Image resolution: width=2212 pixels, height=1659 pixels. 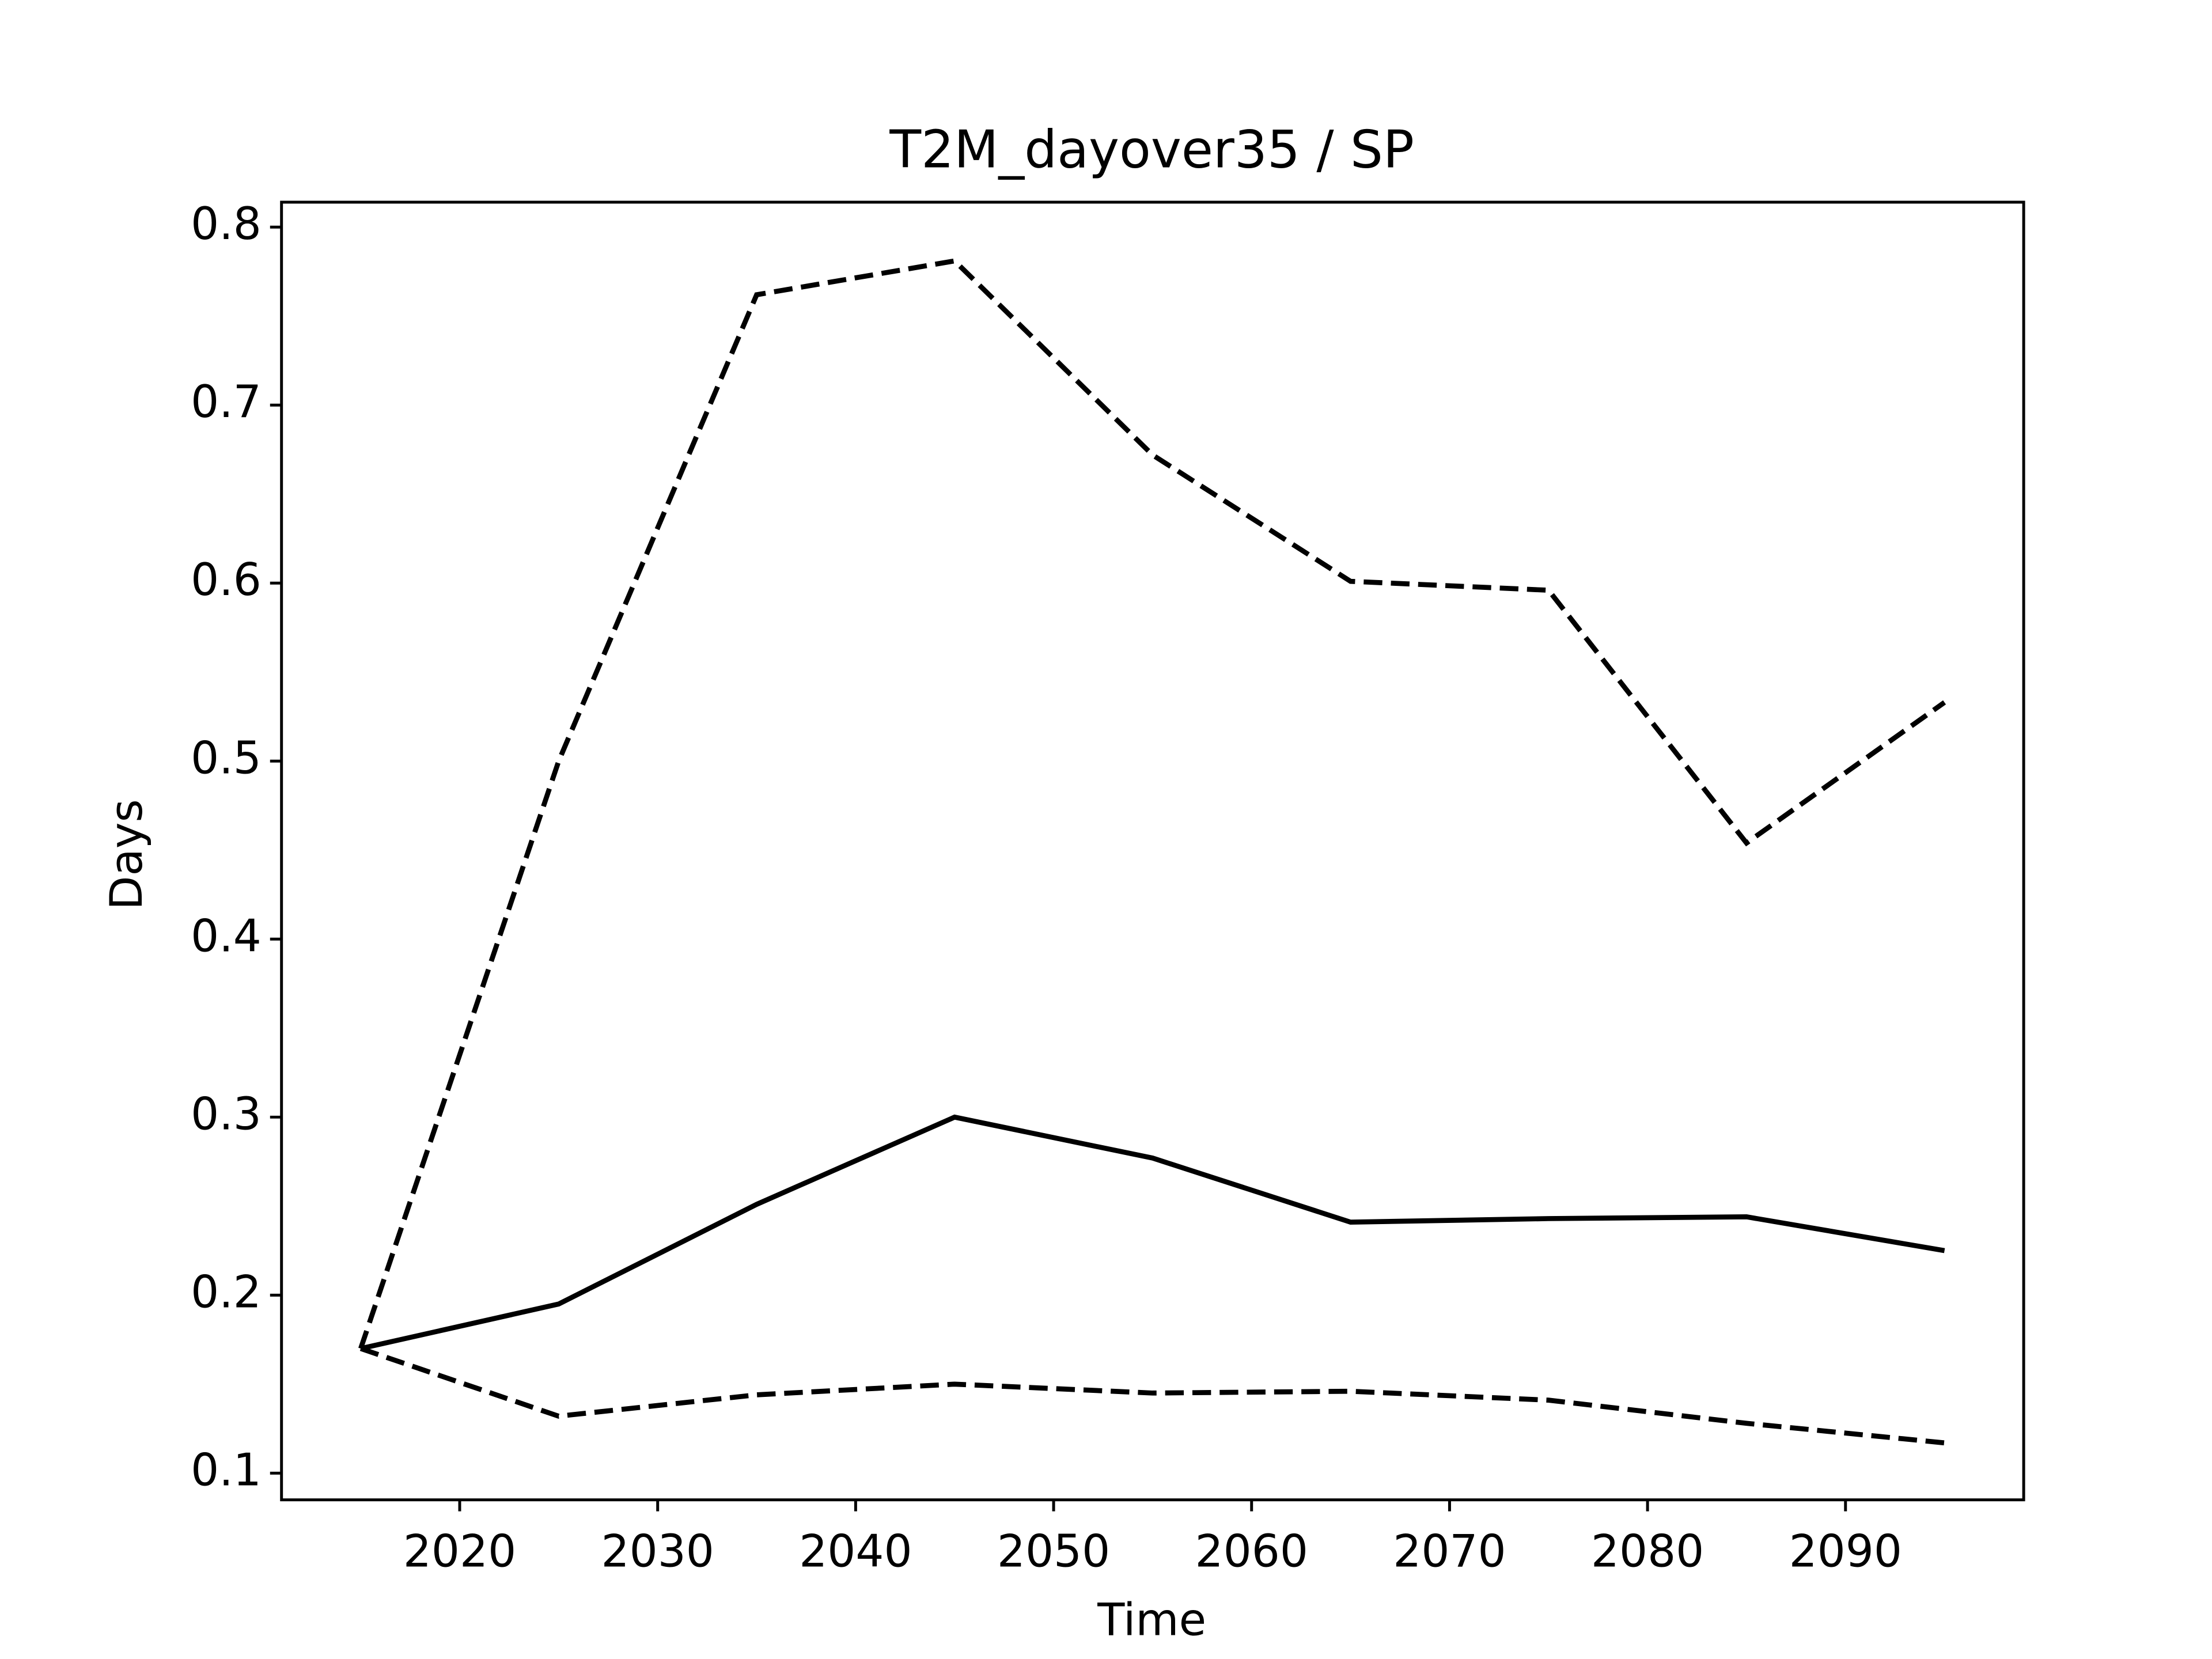 What do you see at coordinates (226, 1114) in the screenshot?
I see `y-tick-label: 0.3` at bounding box center [226, 1114].